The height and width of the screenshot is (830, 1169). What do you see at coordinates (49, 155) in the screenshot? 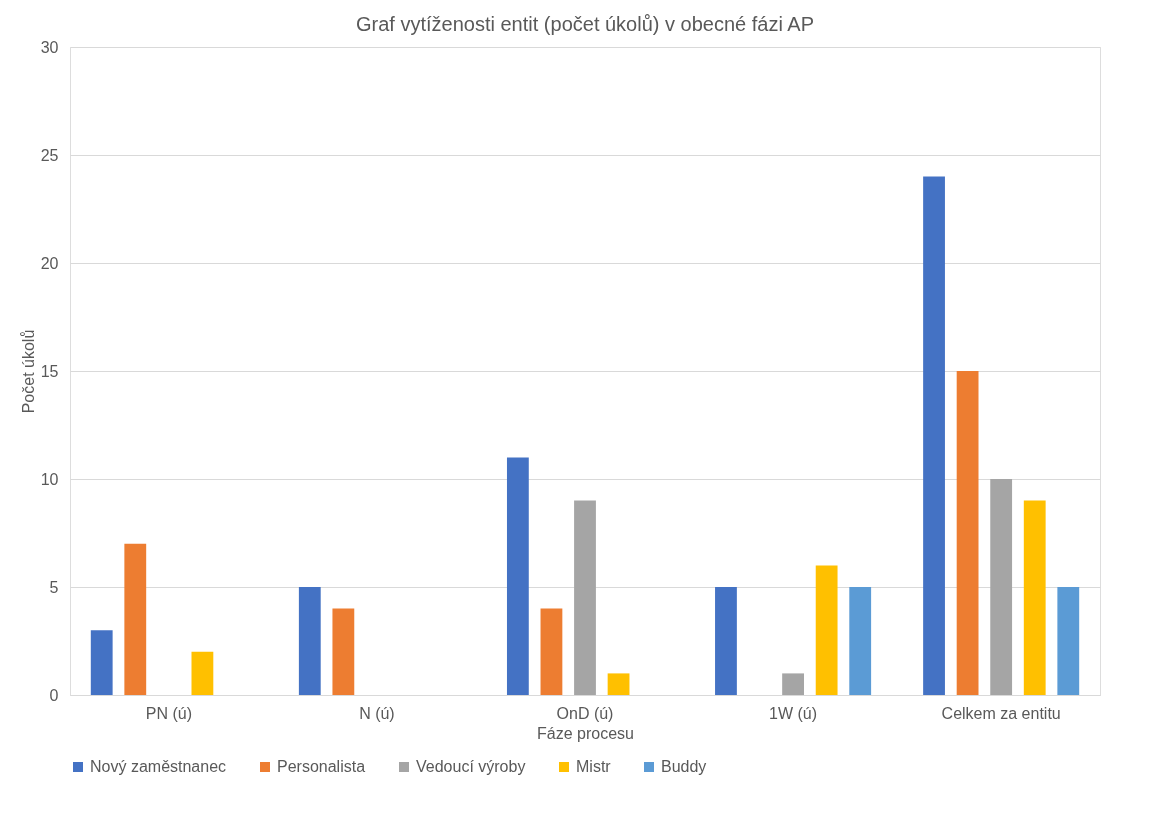
I see `y-tick-label: 25` at bounding box center [49, 155].